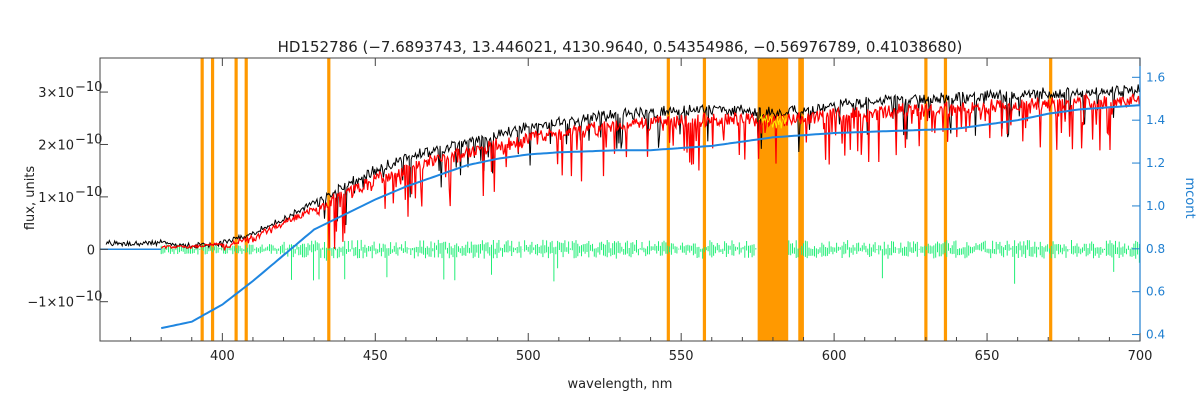 This screenshot has width=1200, height=400. What do you see at coordinates (773, 199) in the screenshot?
I see `masked-band` at bounding box center [773, 199].